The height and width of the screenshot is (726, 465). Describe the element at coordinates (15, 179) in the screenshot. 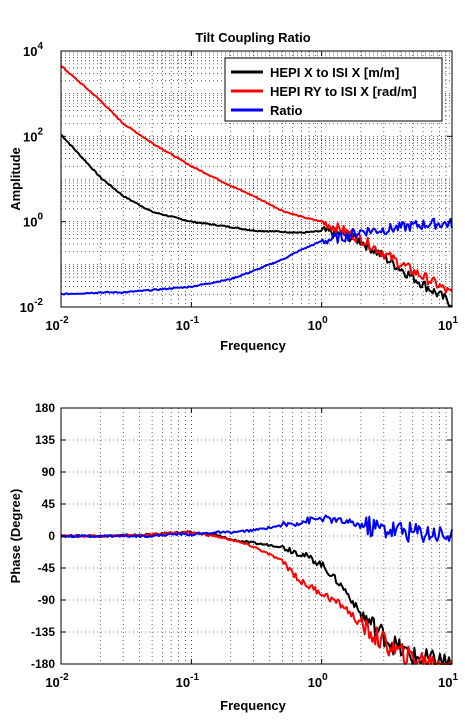

I see `amplitude-ylabel: Amplitude` at that location.